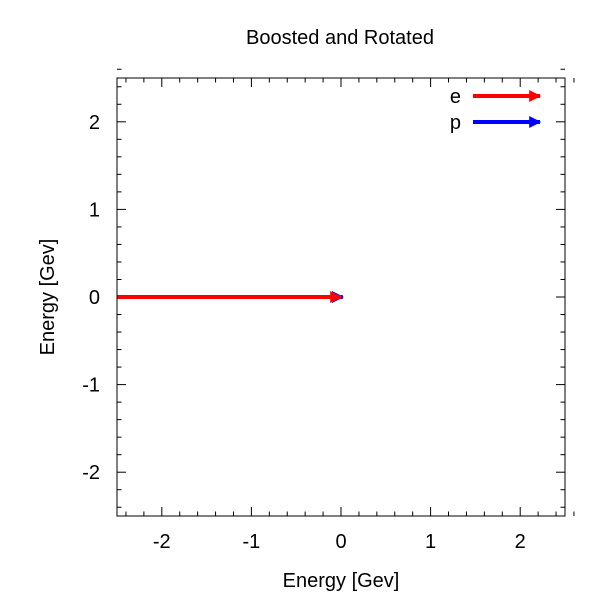  Describe the element at coordinates (91, 386) in the screenshot. I see `y-tick-label: -1` at that location.